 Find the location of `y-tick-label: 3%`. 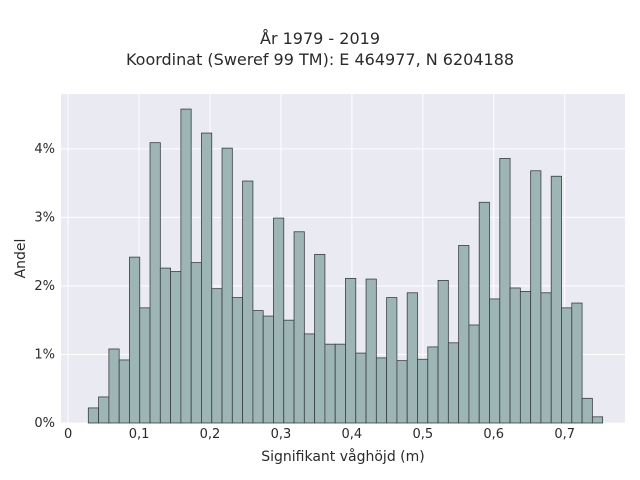

y-tick-label: 3% is located at coordinates (44, 217).